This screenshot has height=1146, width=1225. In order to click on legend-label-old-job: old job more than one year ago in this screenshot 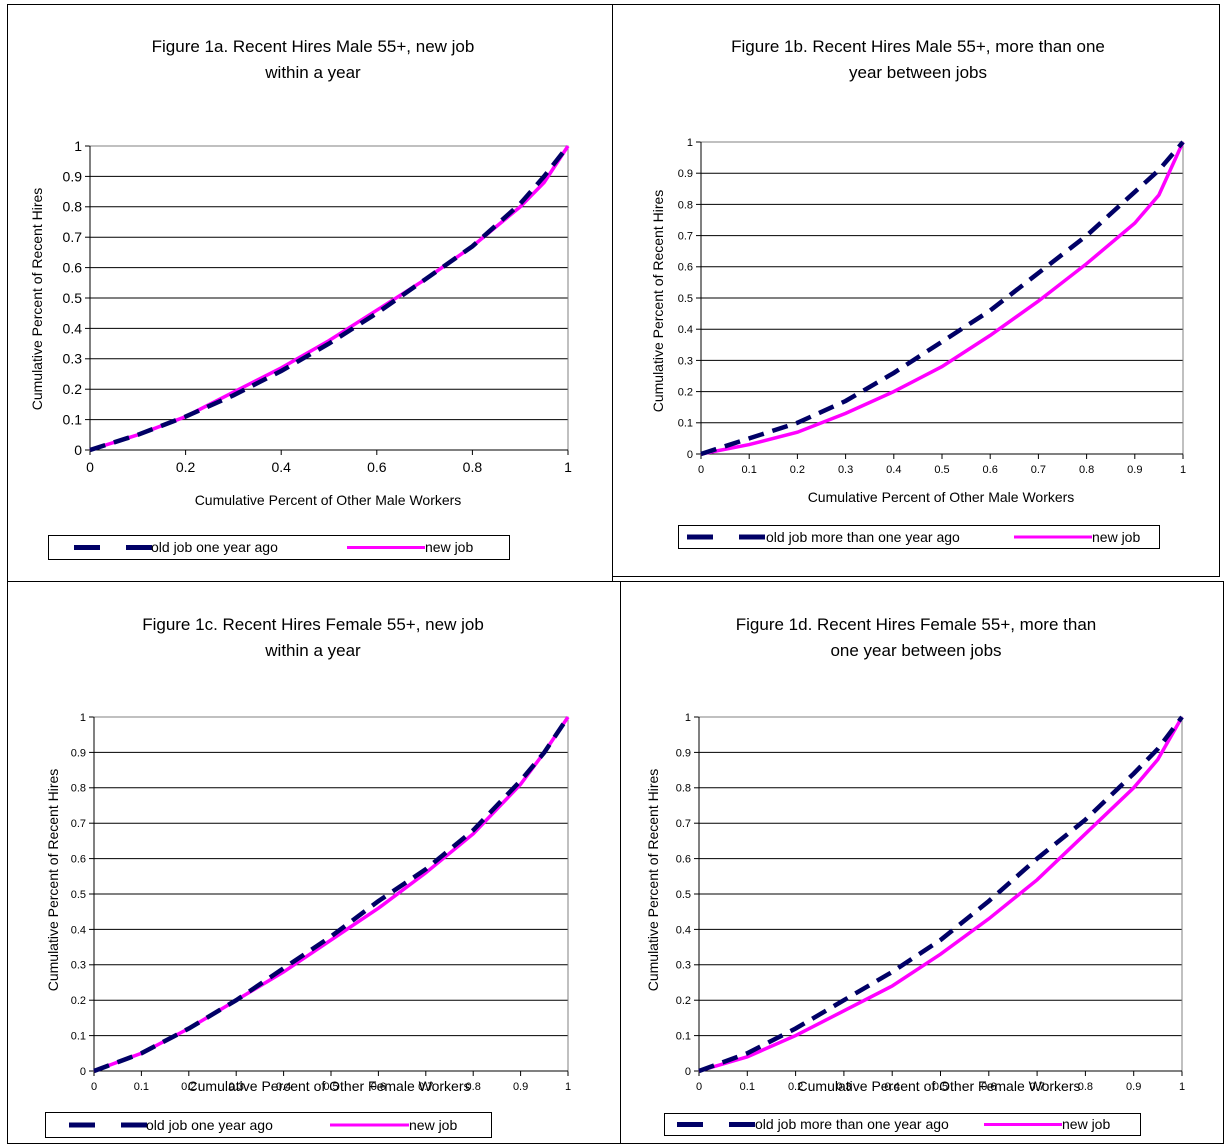, I will do `click(852, 1124)`.